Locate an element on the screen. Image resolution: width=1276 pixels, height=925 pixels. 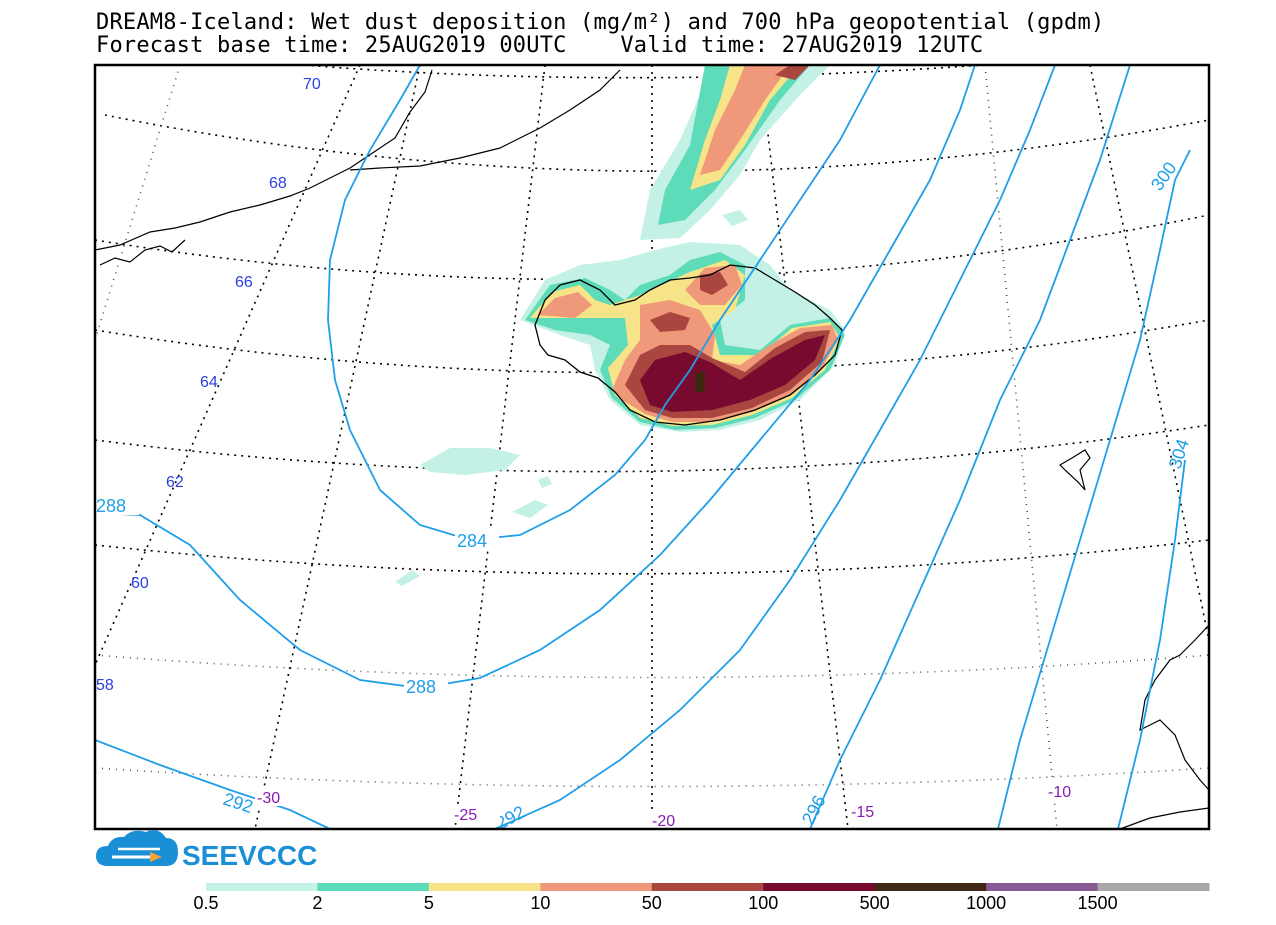
lon-label-m25: -25 is located at coordinates (465, 815).